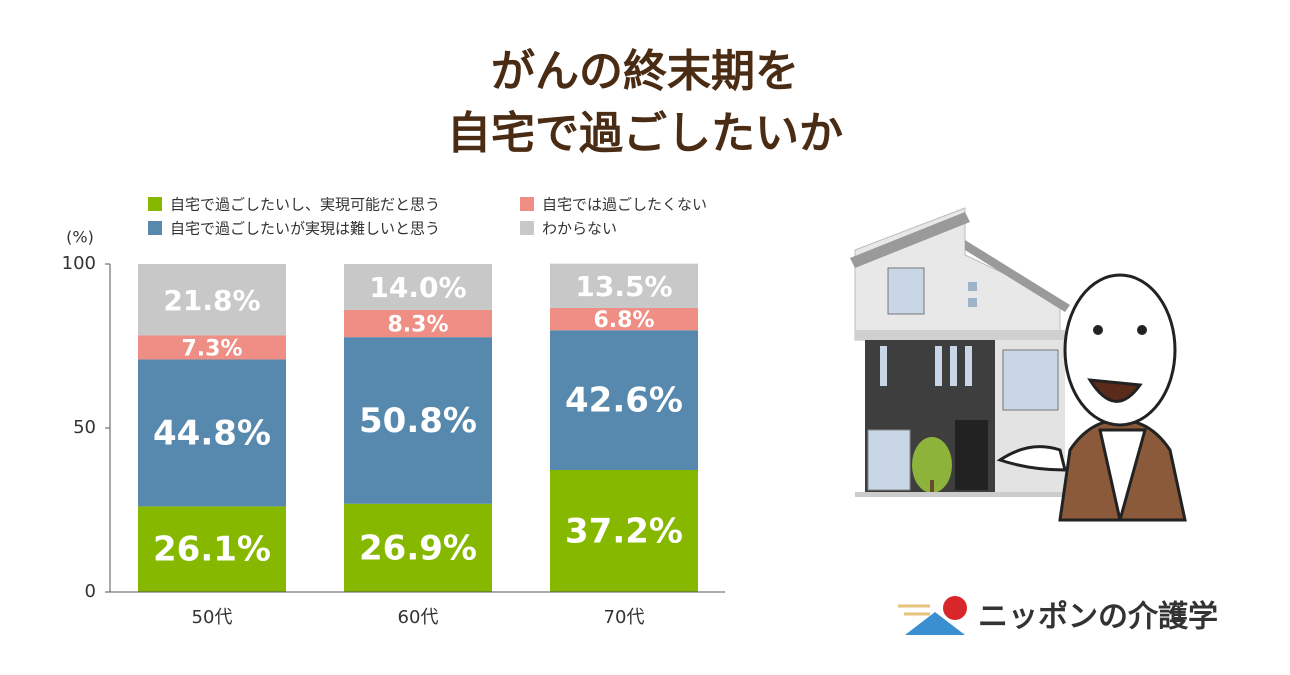 This screenshot has height=675, width=1290. Describe the element at coordinates (79, 263) in the screenshot. I see `y-tick-label: 100` at that location.